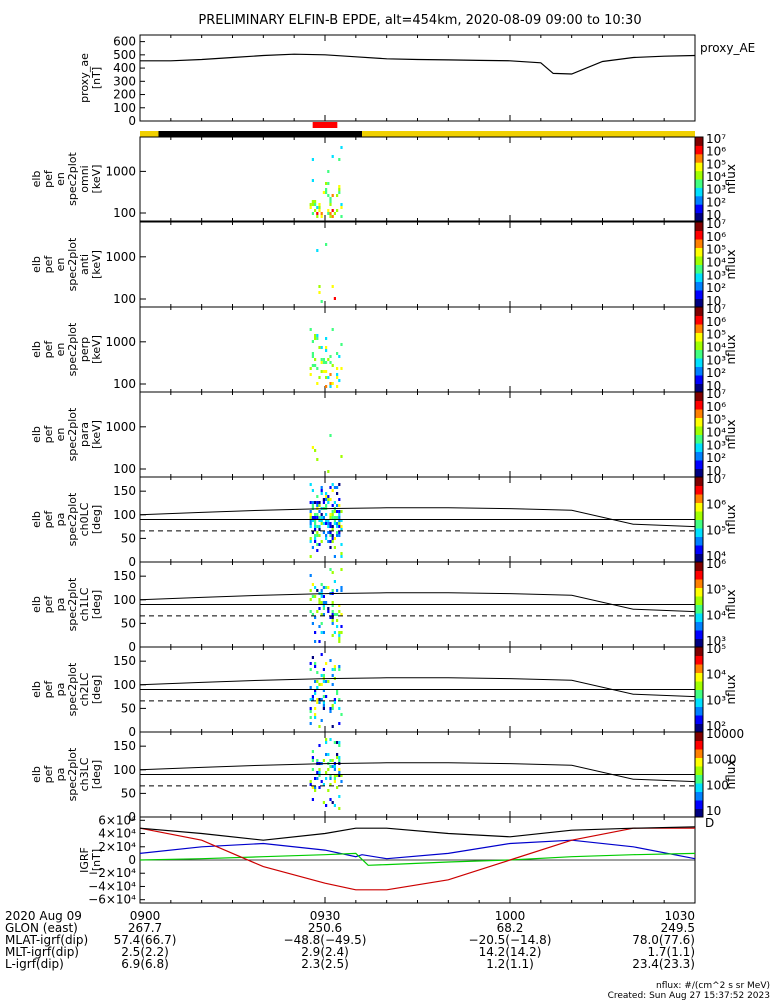 This screenshot has height=1000, width=775. I want to click on y-tick-label: 300, so click(124, 81).